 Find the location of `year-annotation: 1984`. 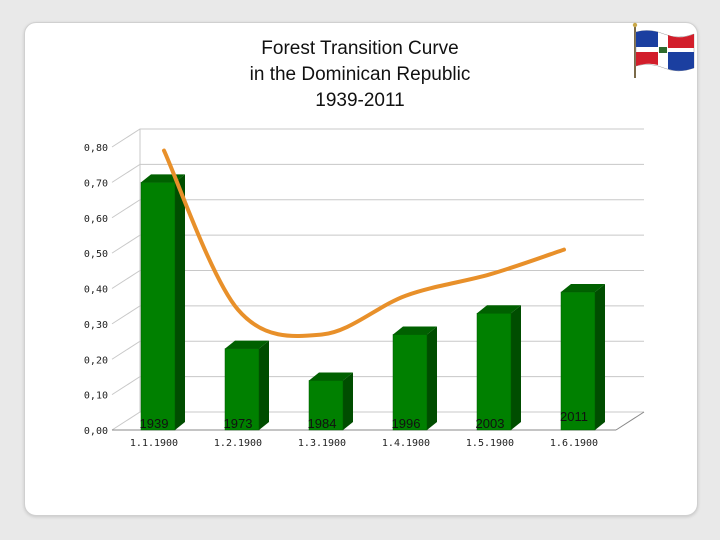

year-annotation: 1984 is located at coordinates (322, 423).